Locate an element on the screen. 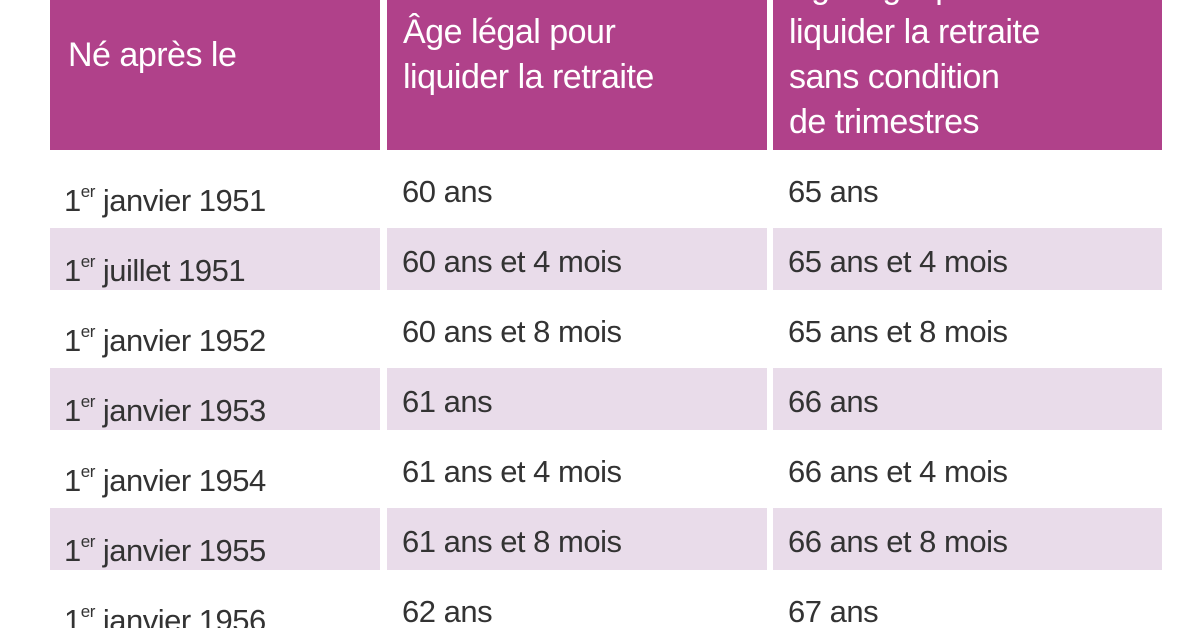 The height and width of the screenshot is (628, 1200). table-cell: 1er janvier 1952 is located at coordinates (215, 329).